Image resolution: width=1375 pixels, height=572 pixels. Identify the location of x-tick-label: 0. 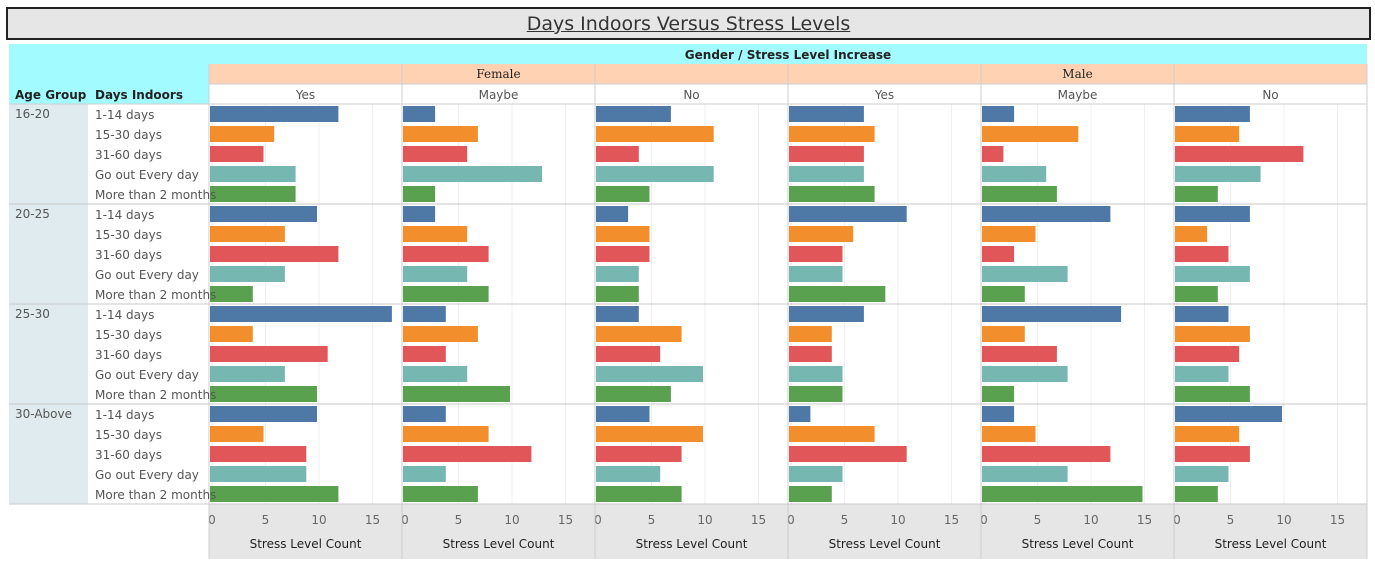
(984, 520).